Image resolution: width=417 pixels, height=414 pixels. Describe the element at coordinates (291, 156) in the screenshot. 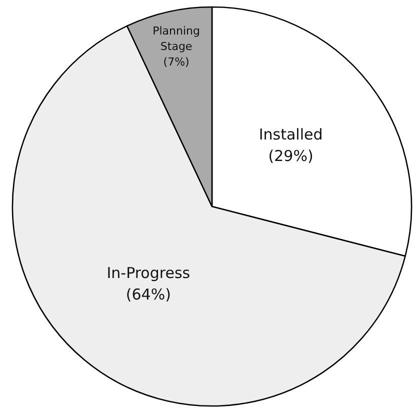

I see `data-label: (29%)` at that location.